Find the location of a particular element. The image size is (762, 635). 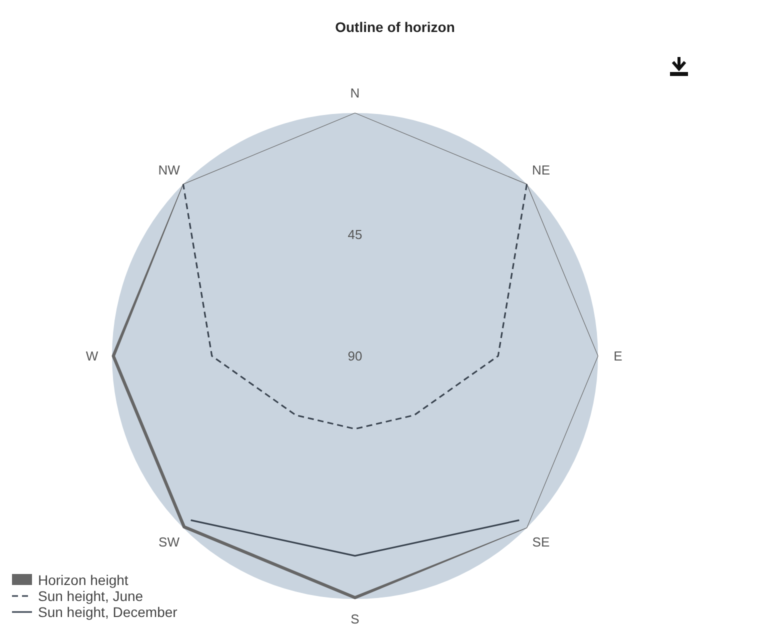

spoke-label: N is located at coordinates (355, 93).